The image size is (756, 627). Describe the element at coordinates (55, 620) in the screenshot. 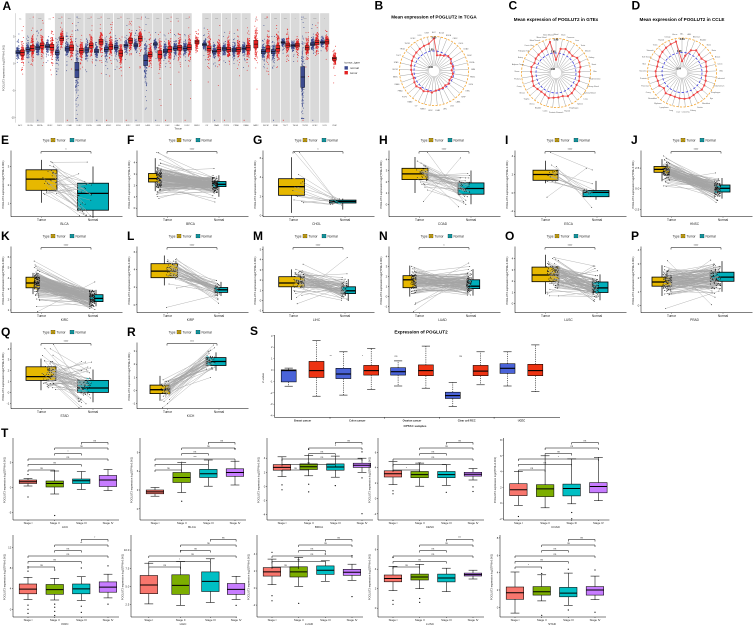

I see `svg-text: Stage II` at that location.